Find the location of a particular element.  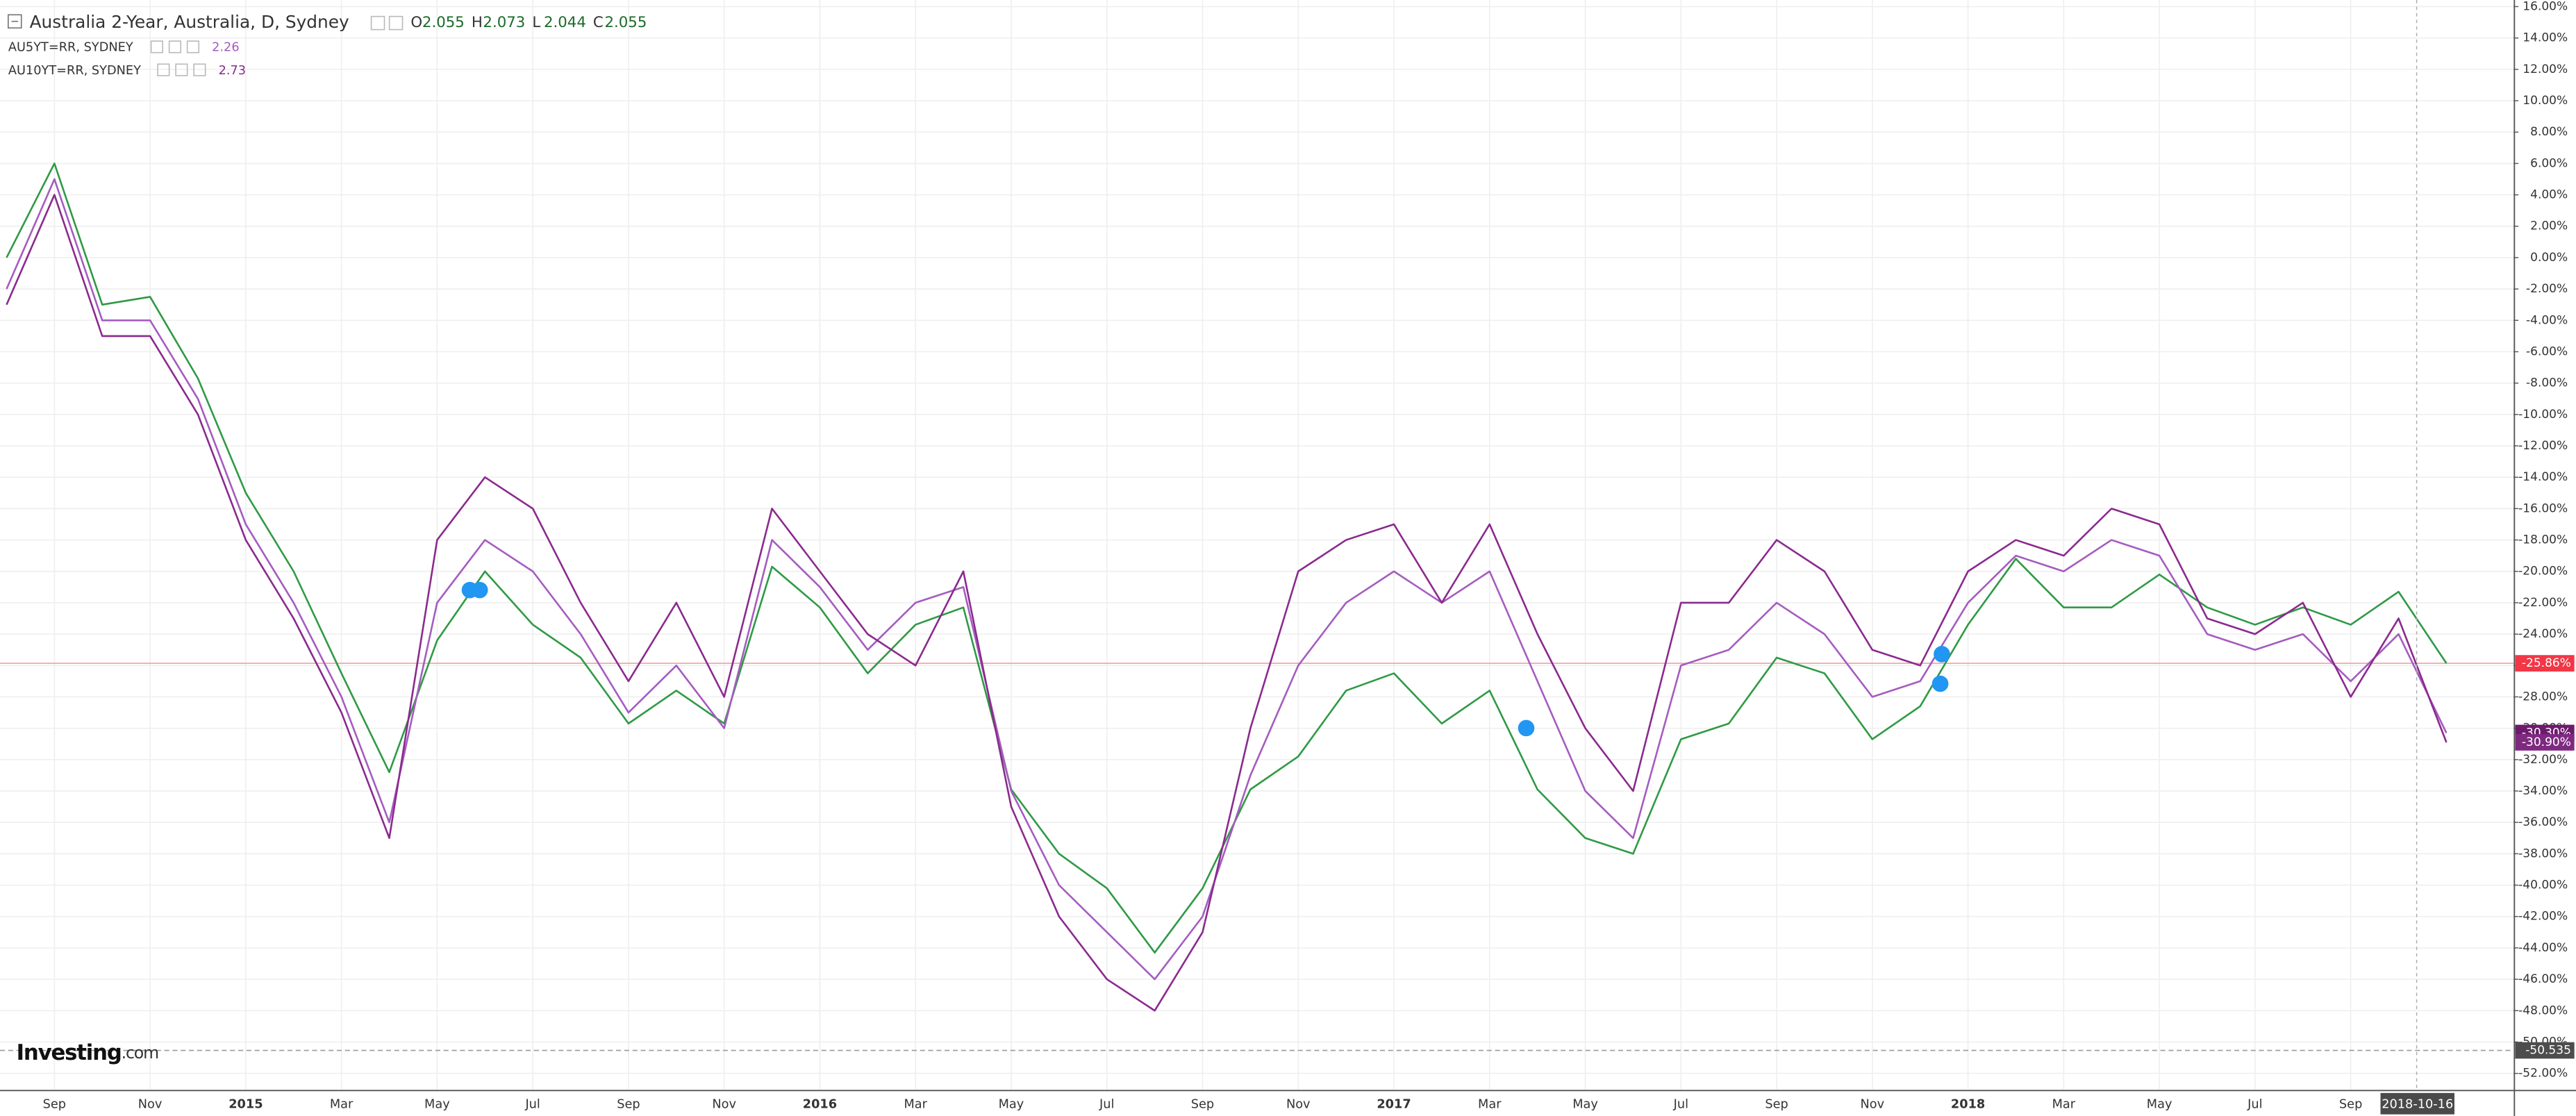

price-tag-label: -25.86% is located at coordinates (2546, 663).